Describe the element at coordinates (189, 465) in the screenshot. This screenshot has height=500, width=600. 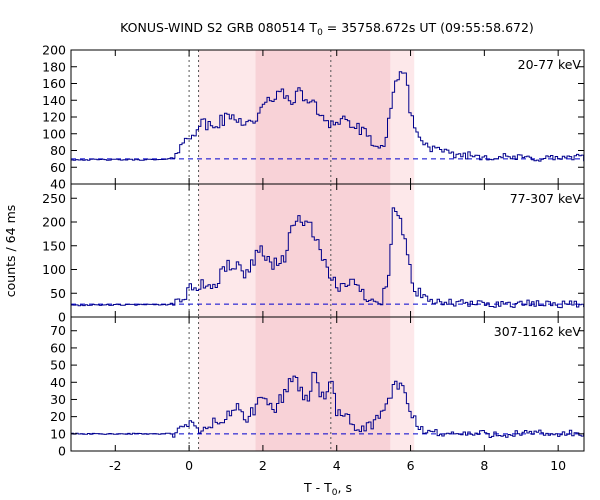
I see `x-tick-label: 0` at that location.